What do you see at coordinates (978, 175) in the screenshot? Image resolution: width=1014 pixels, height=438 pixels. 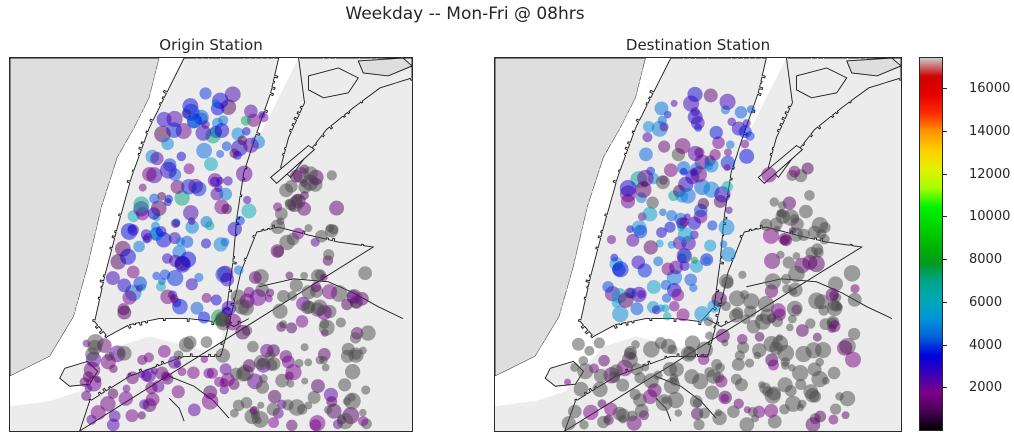 I see `colorbar-tick: 12000` at bounding box center [978, 175].